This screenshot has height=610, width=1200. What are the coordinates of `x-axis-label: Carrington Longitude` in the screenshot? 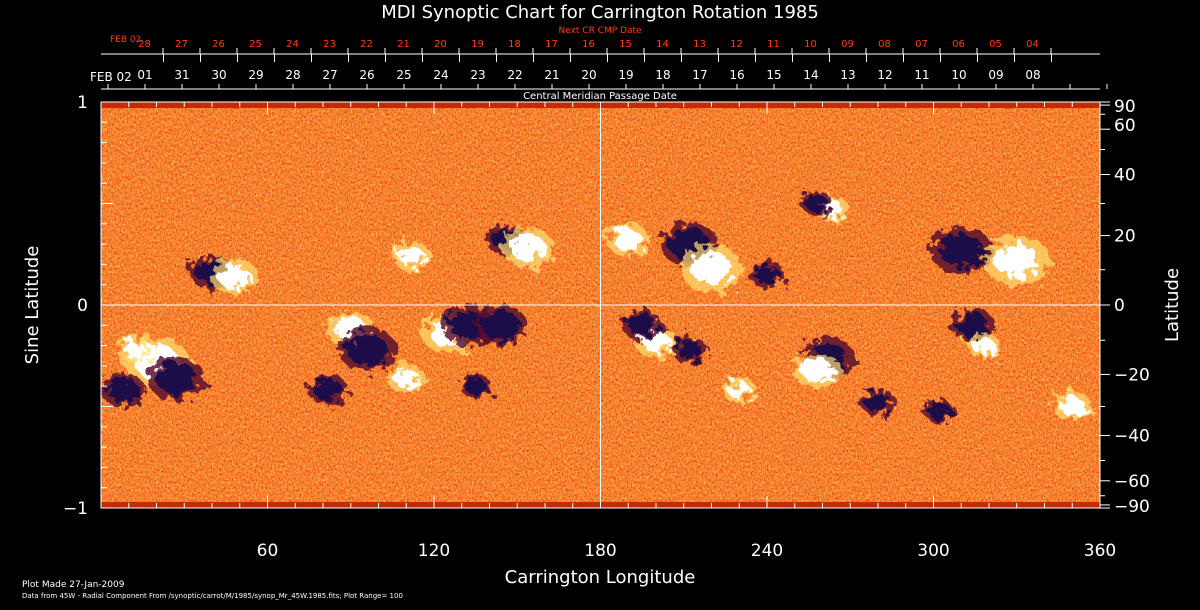 It's located at (600, 577).